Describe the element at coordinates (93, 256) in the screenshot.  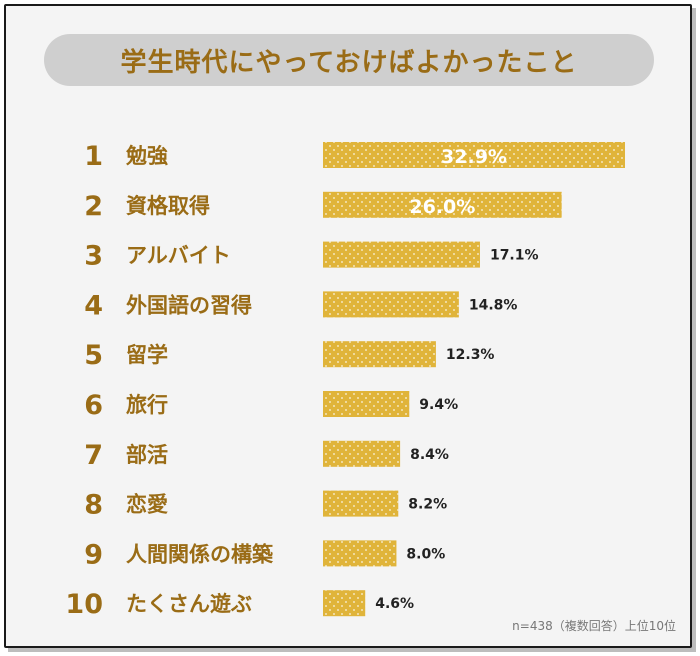
I see `rank-number: 3` at that location.